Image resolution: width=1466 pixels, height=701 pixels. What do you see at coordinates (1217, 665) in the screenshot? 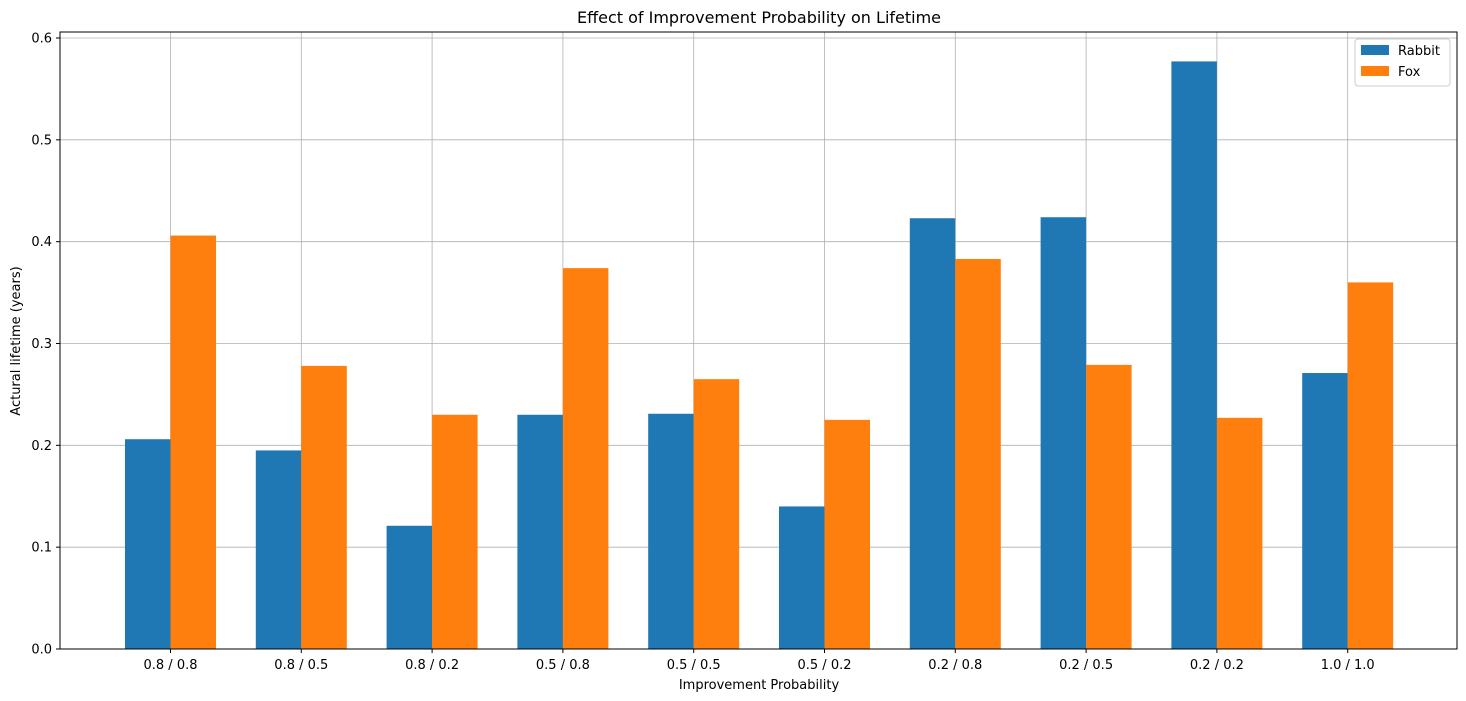
I see `x-tick-label: 0.2 / 0.2` at bounding box center [1217, 665].